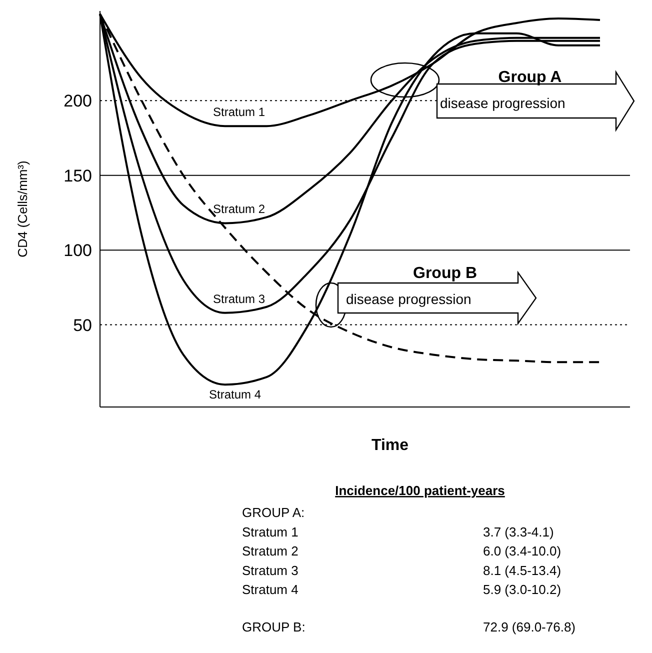 Image resolution: width=652 pixels, height=653 pixels. Describe the element at coordinates (270, 532) in the screenshot. I see `text: Stratum 1` at that location.